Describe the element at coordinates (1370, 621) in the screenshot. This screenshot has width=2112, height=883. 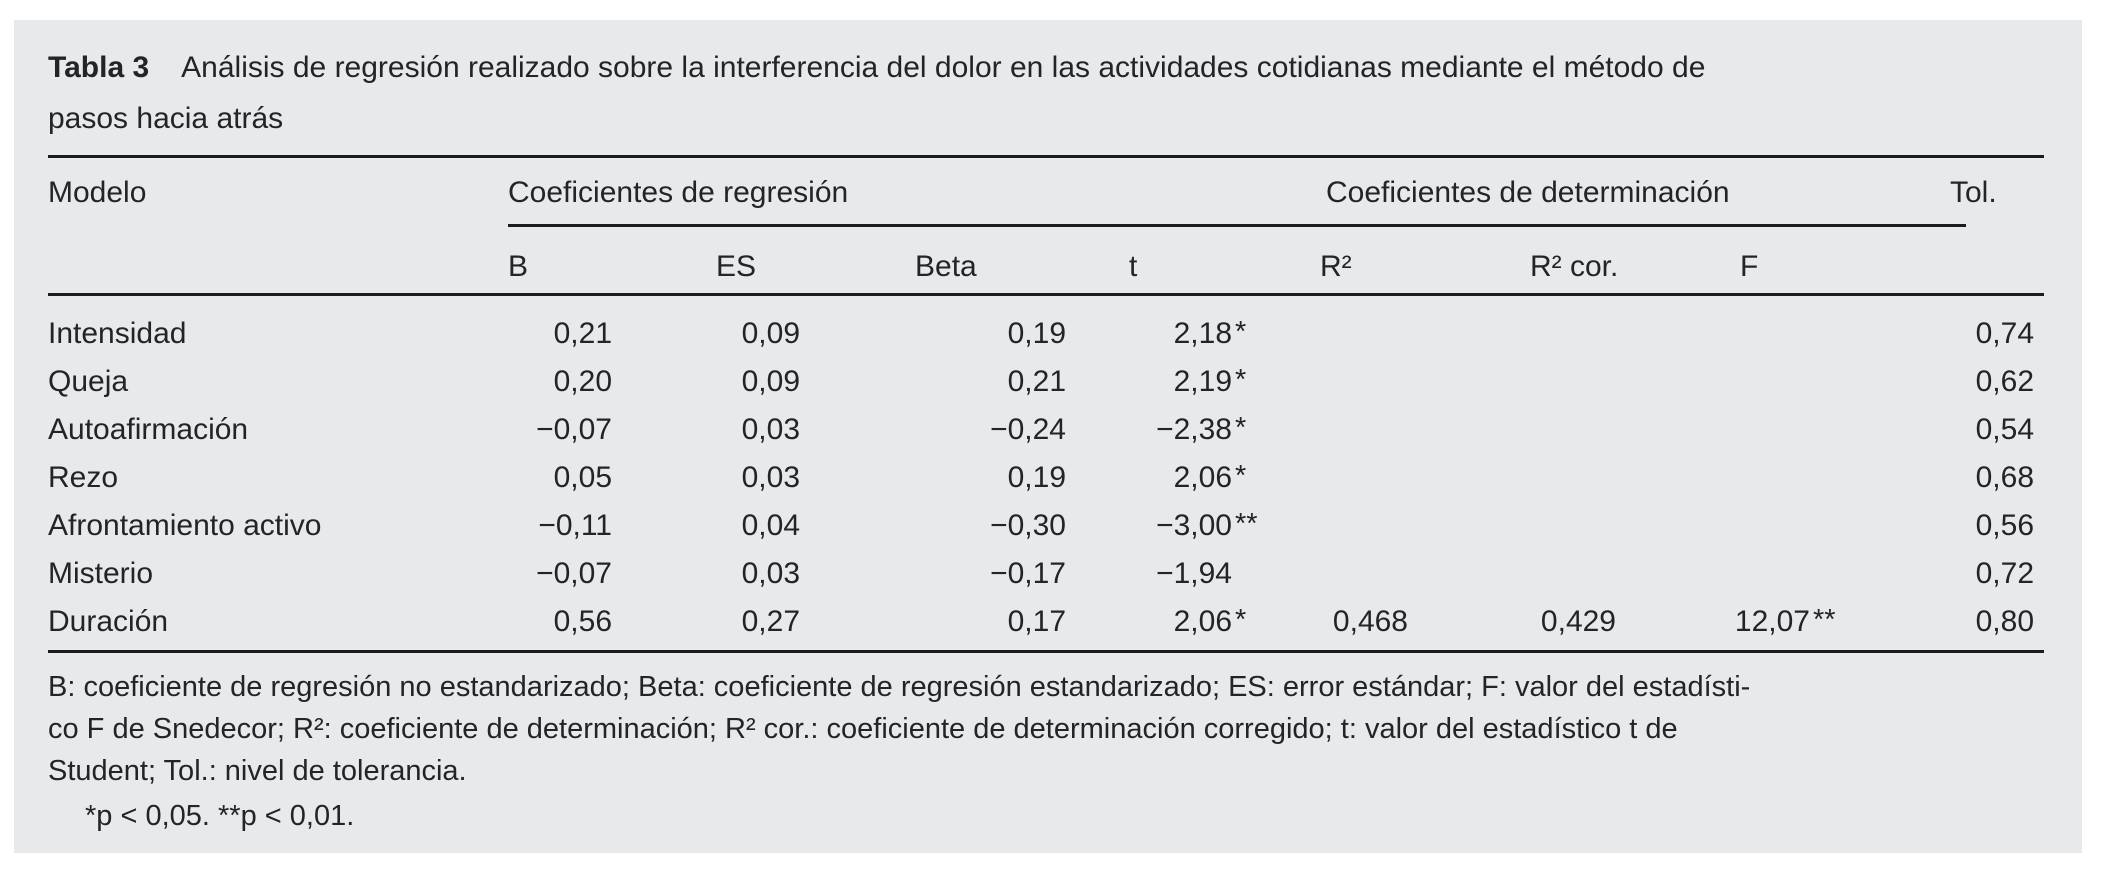
I see `cell-r2: 0,468` at that location.